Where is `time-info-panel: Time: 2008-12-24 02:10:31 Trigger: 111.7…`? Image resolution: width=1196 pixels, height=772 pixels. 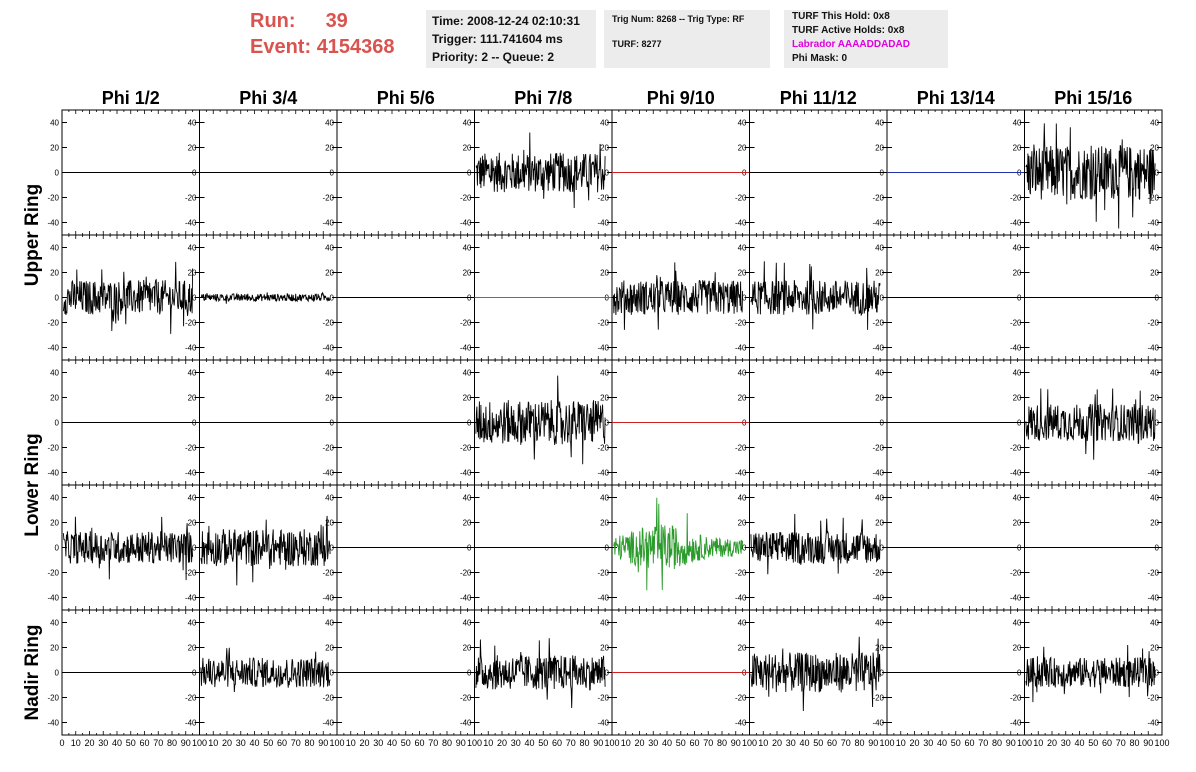
time-info-panel: Time: 2008-12-24 02:10:31 Trigger: 111.7… is located at coordinates (511, 39).